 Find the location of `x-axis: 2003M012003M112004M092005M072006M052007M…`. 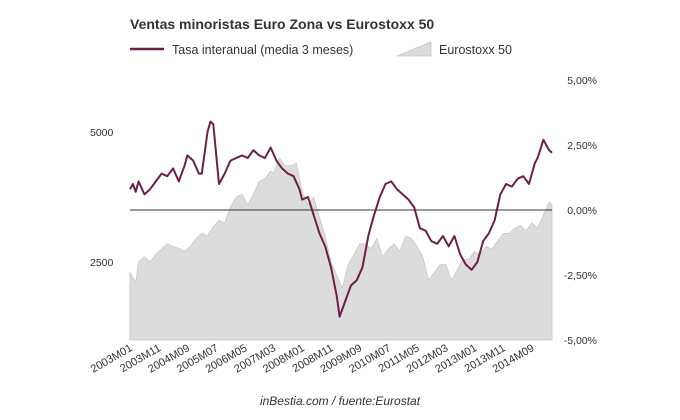

x-axis: 2003M012003M112004M092005M072006M052007M… is located at coordinates (313, 358).